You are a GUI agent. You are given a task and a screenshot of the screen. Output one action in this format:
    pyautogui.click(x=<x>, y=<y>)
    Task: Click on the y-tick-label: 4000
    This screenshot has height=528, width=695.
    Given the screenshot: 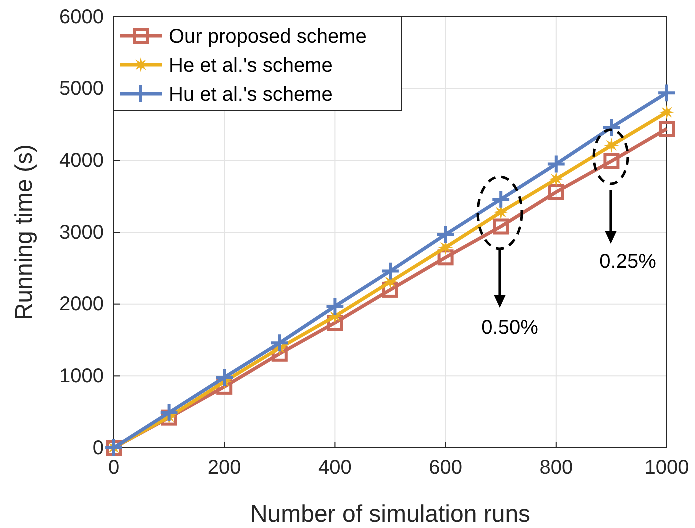 What is the action you would take?
    pyautogui.click(x=82, y=161)
    